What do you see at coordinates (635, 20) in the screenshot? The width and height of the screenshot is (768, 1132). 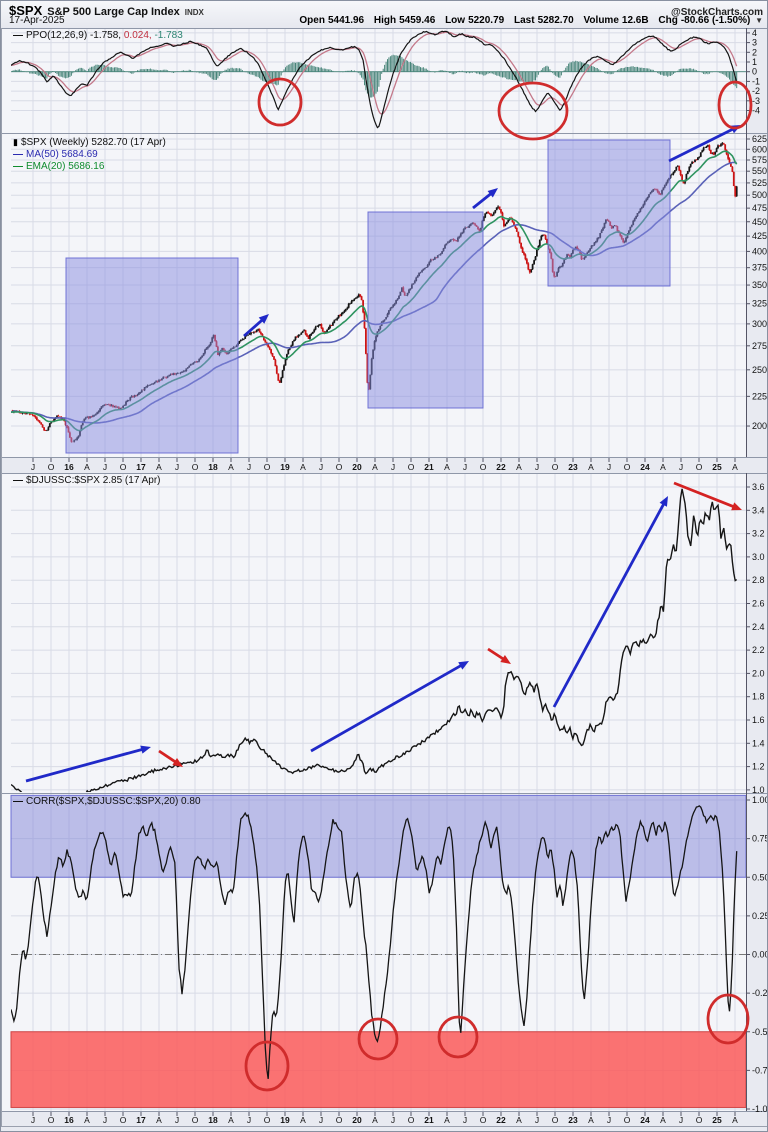 I see `volume-value: 12.6B` at bounding box center [635, 20].